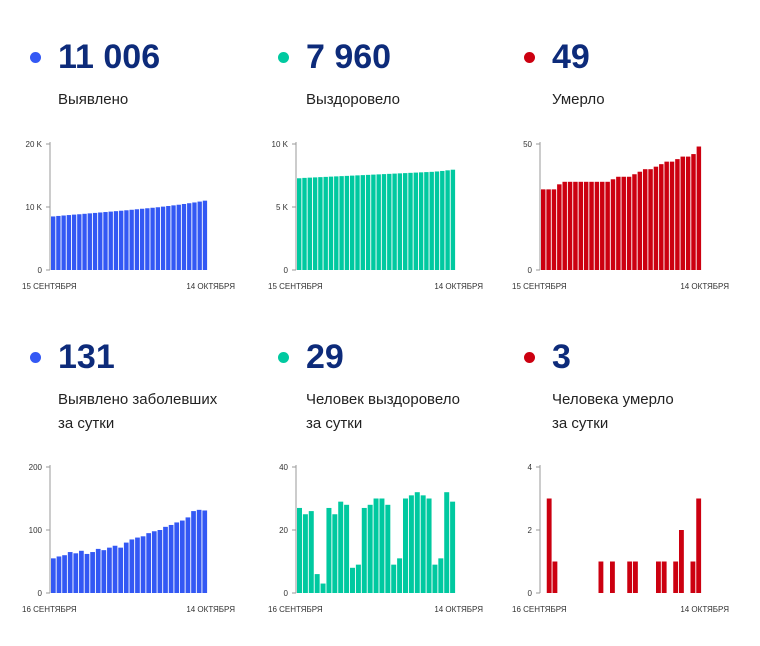 The image size is (760, 646). Describe the element at coordinates (109, 57) in the screenshot. I see `total-value: 11 006` at that location.